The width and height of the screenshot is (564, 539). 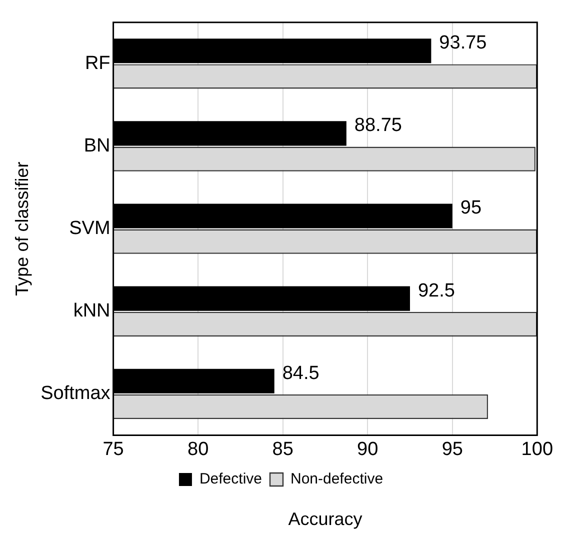 What do you see at coordinates (378, 125) in the screenshot?
I see `data-label: 88.75` at bounding box center [378, 125].